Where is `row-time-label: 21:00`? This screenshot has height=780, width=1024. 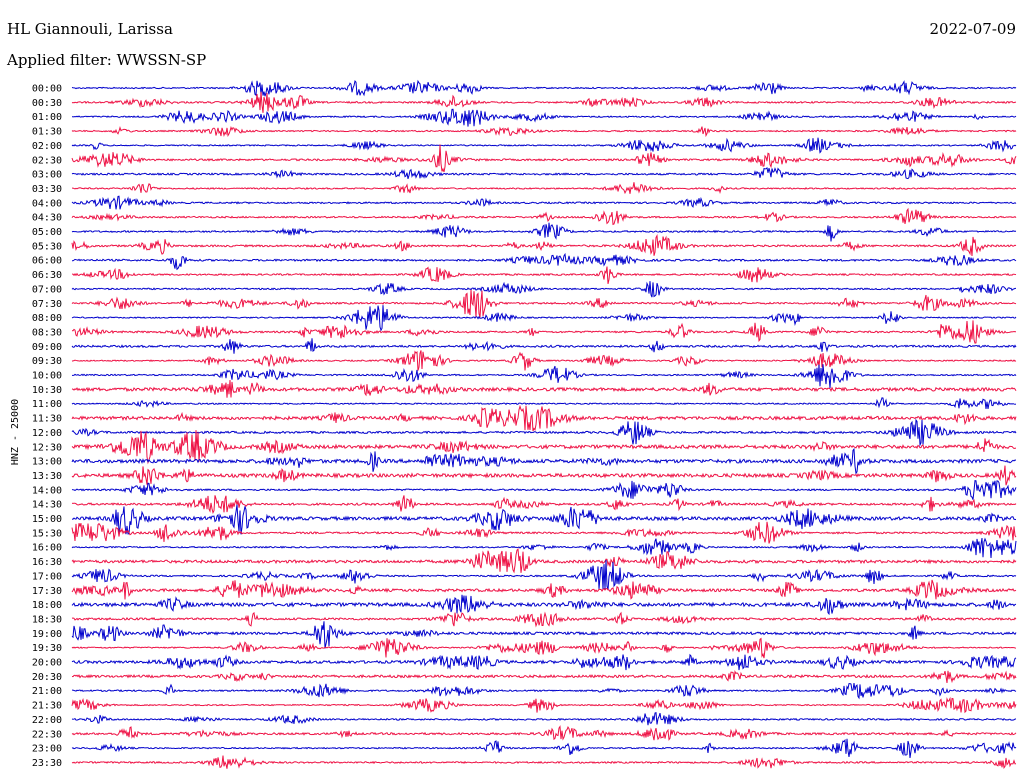 row-time-label: 21:00 is located at coordinates (47, 691).